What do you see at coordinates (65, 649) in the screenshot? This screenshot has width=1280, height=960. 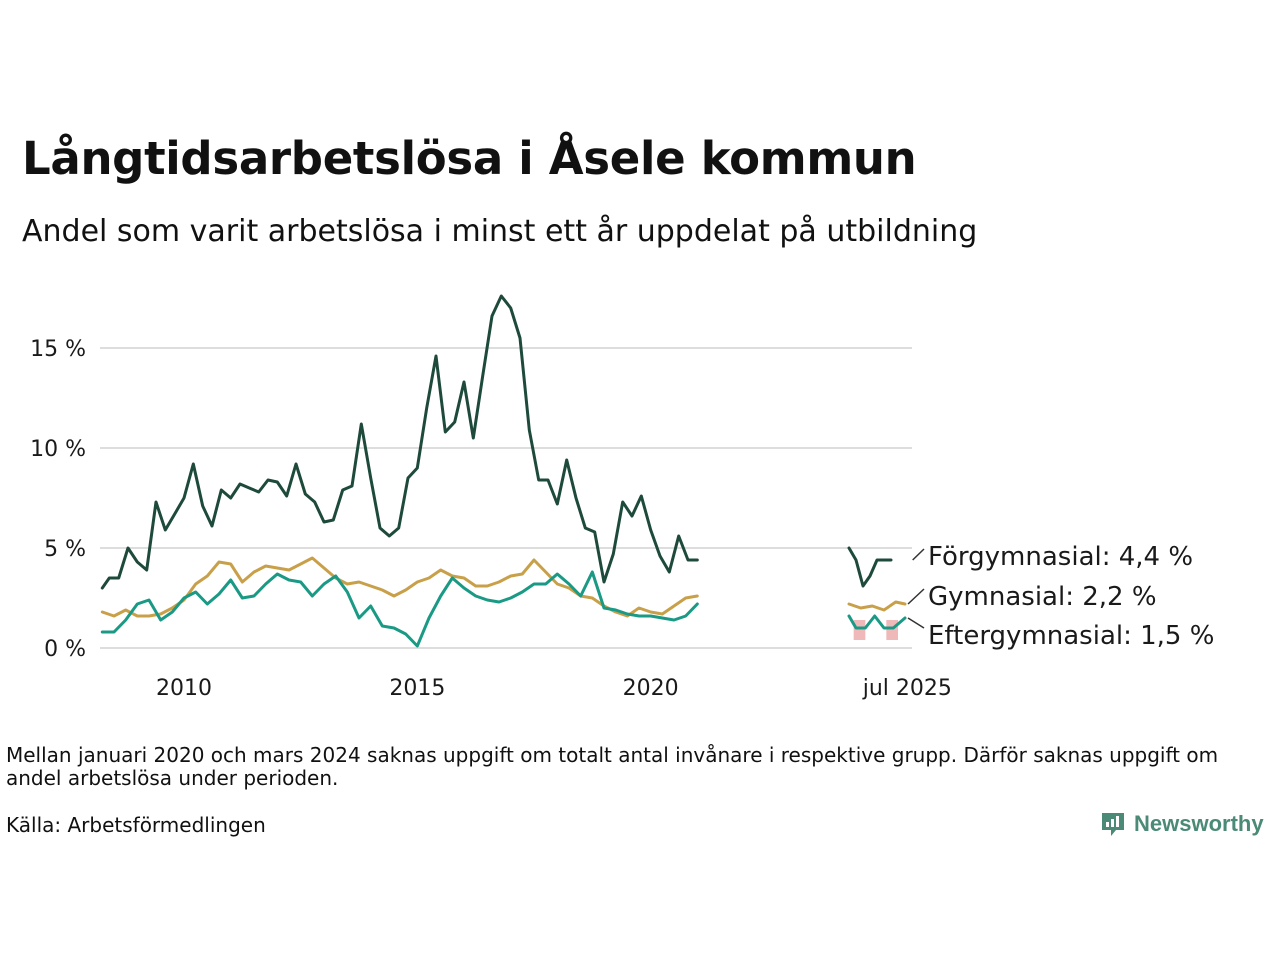 I see `y-tick-label: 0 %` at bounding box center [65, 649].